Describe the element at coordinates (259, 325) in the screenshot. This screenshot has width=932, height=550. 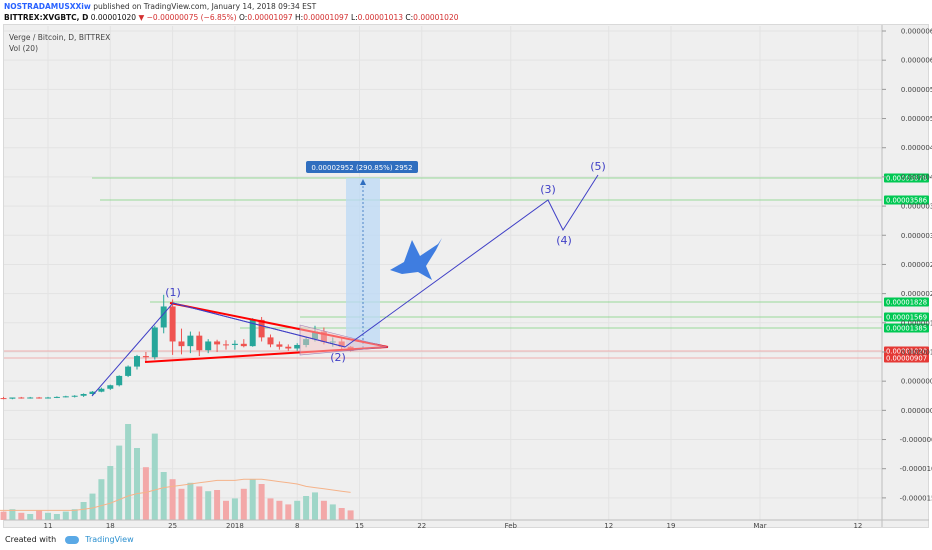
I see `wave-1-2-line` at that location.